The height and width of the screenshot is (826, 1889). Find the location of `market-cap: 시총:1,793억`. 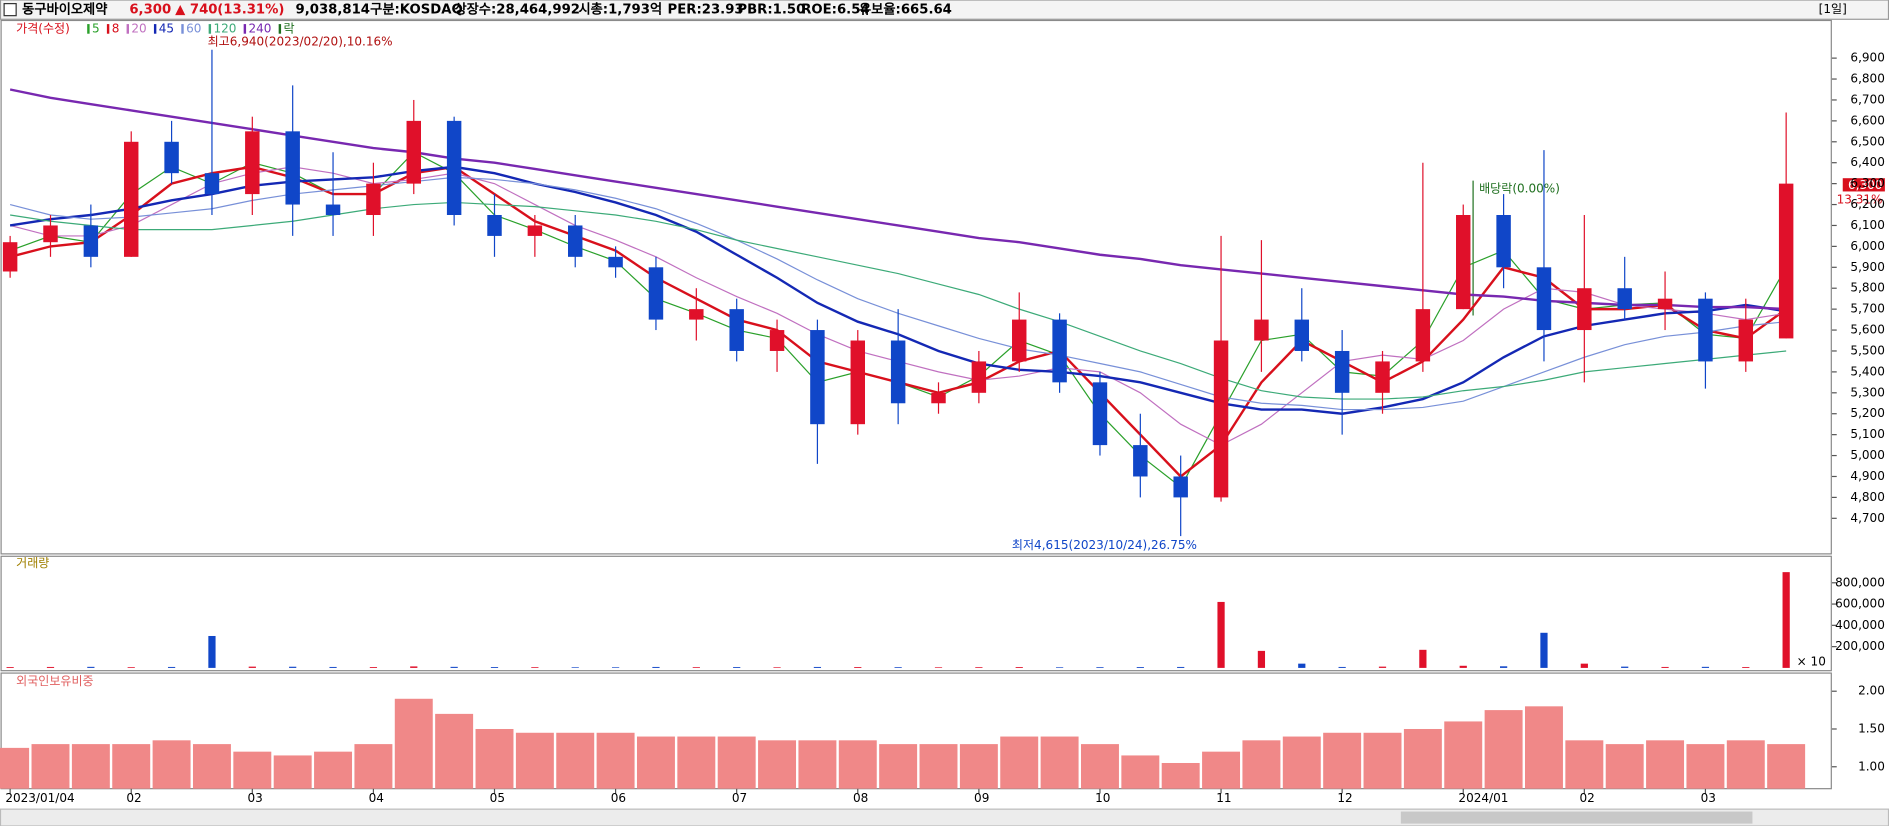

market-cap: 시총:1,793억 is located at coordinates (620, 10).